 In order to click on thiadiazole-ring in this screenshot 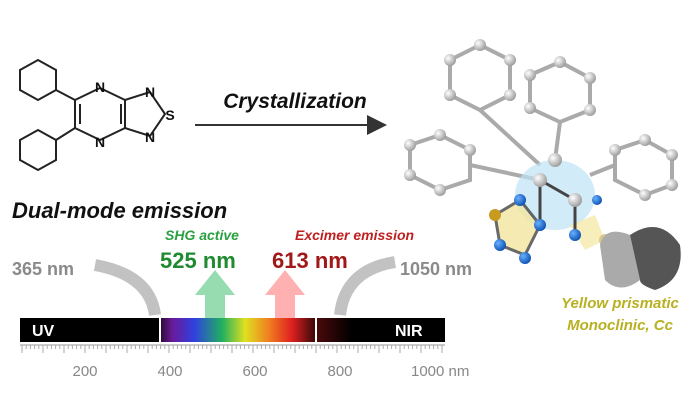, I will do `click(145, 114)`.